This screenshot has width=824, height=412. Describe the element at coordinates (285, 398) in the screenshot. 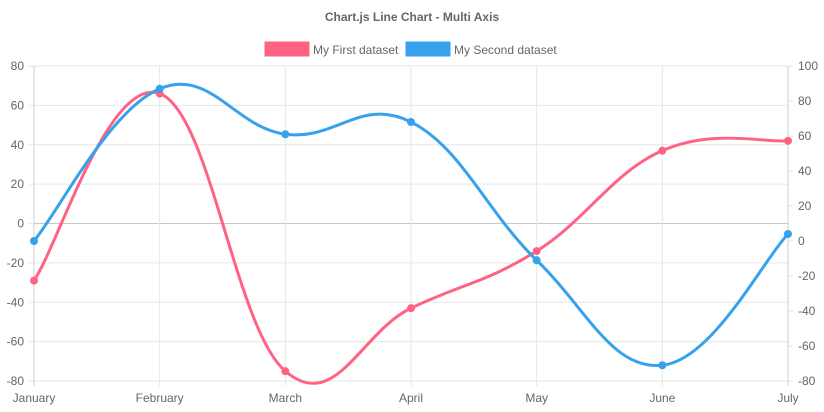

I see `x-tick-label: March` at that location.